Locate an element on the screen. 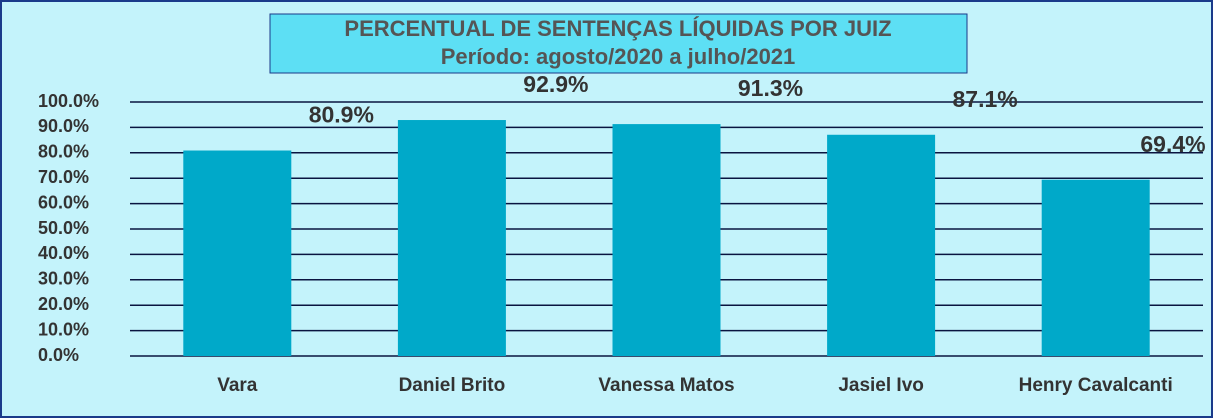 Image resolution: width=1213 pixels, height=418 pixels. data-label: 87.1% is located at coordinates (984, 99).